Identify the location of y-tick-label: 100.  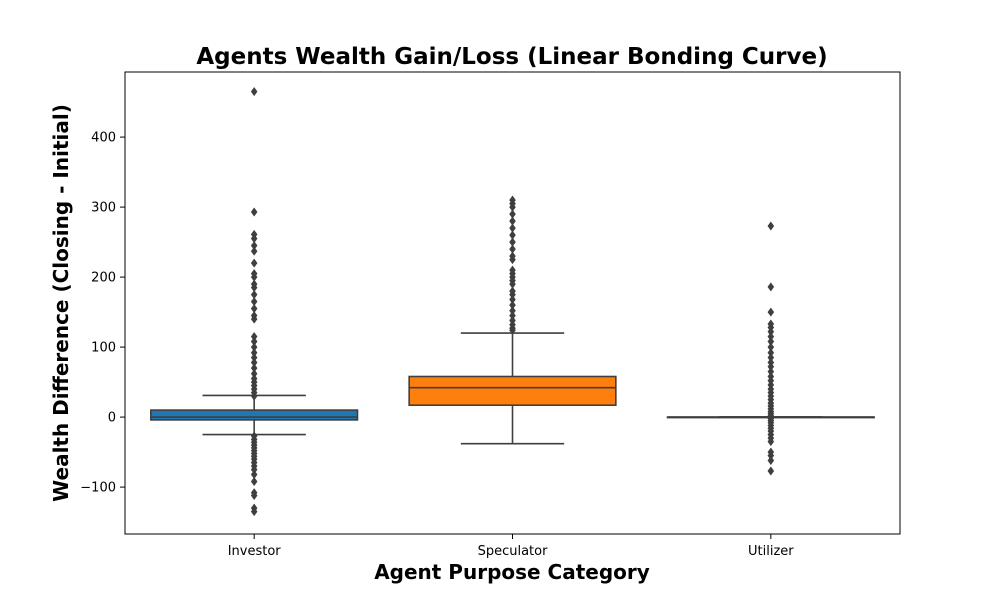
(103, 348).